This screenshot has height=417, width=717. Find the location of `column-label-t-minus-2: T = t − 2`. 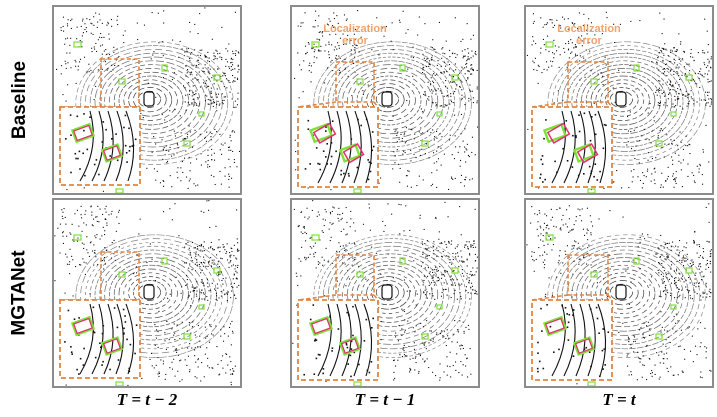

column-label-t-minus-2: T = t − 2 is located at coordinates (147, 399).